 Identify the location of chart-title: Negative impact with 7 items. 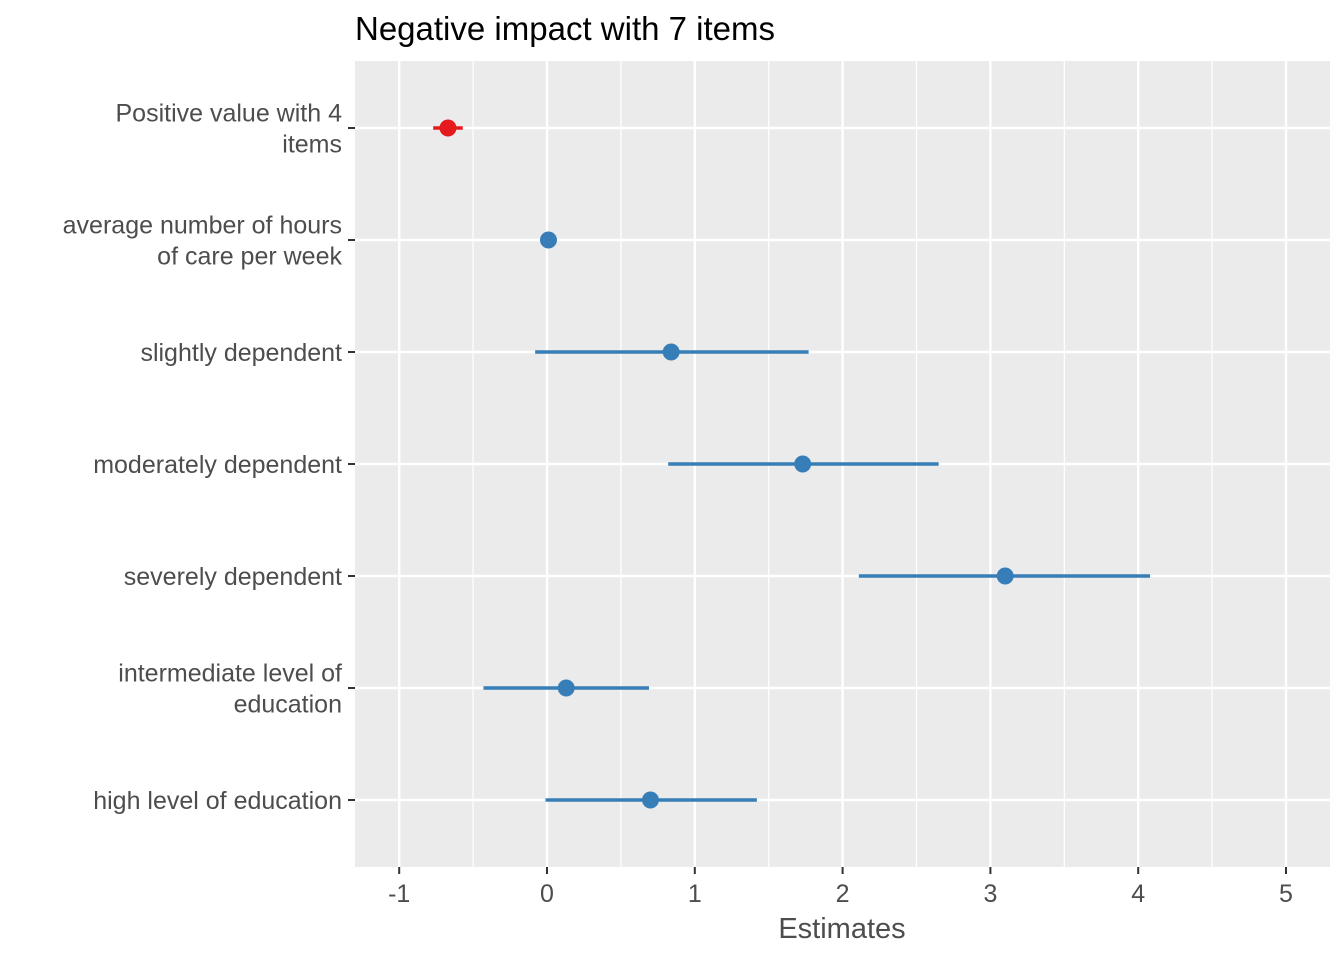
(565, 28).